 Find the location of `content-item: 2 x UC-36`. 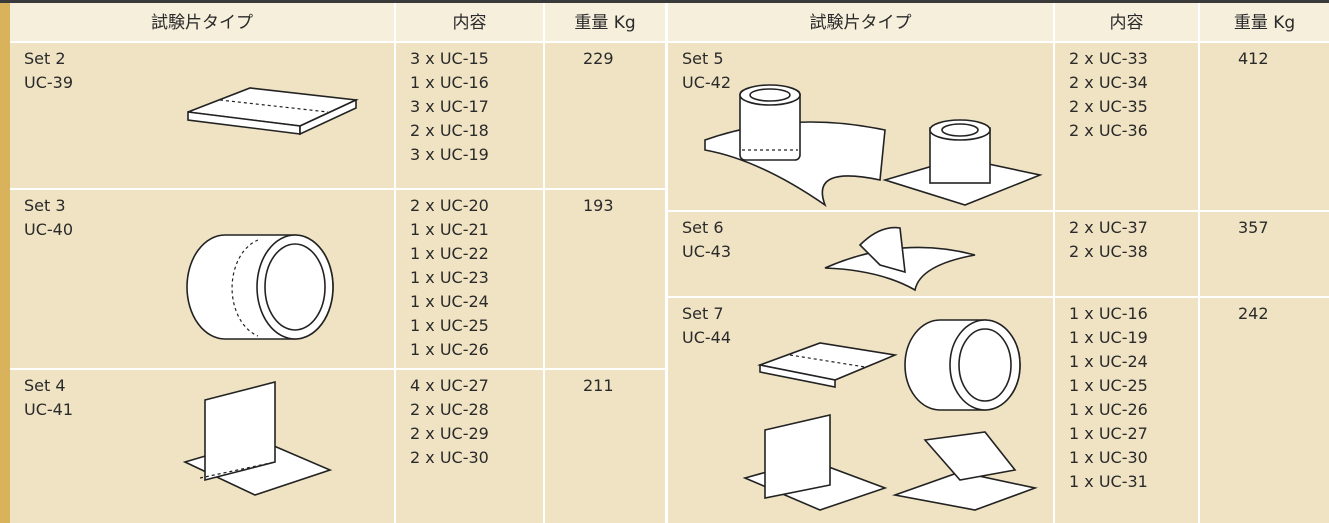

content-item: 2 x UC-36 is located at coordinates (1108, 130).